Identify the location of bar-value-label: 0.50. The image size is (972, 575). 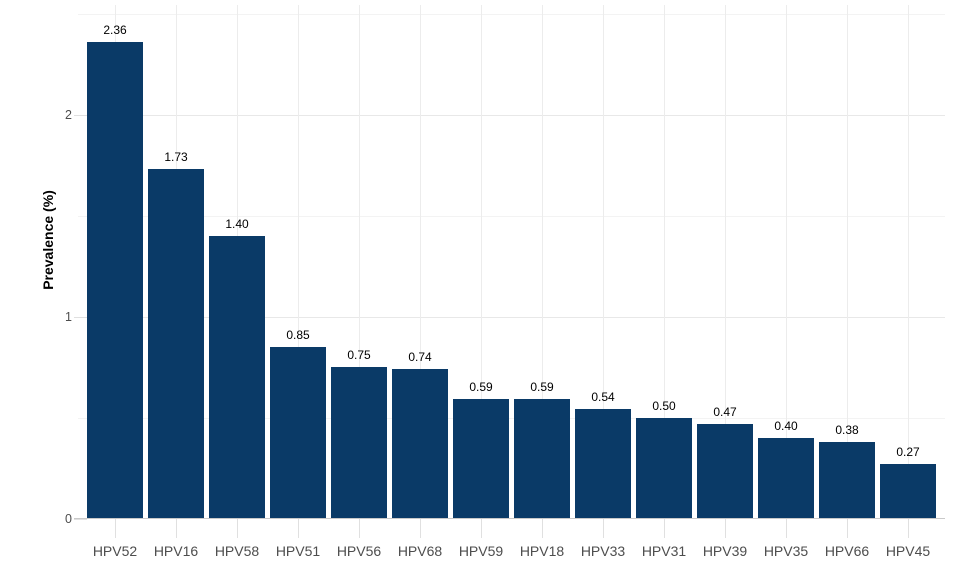
(664, 405).